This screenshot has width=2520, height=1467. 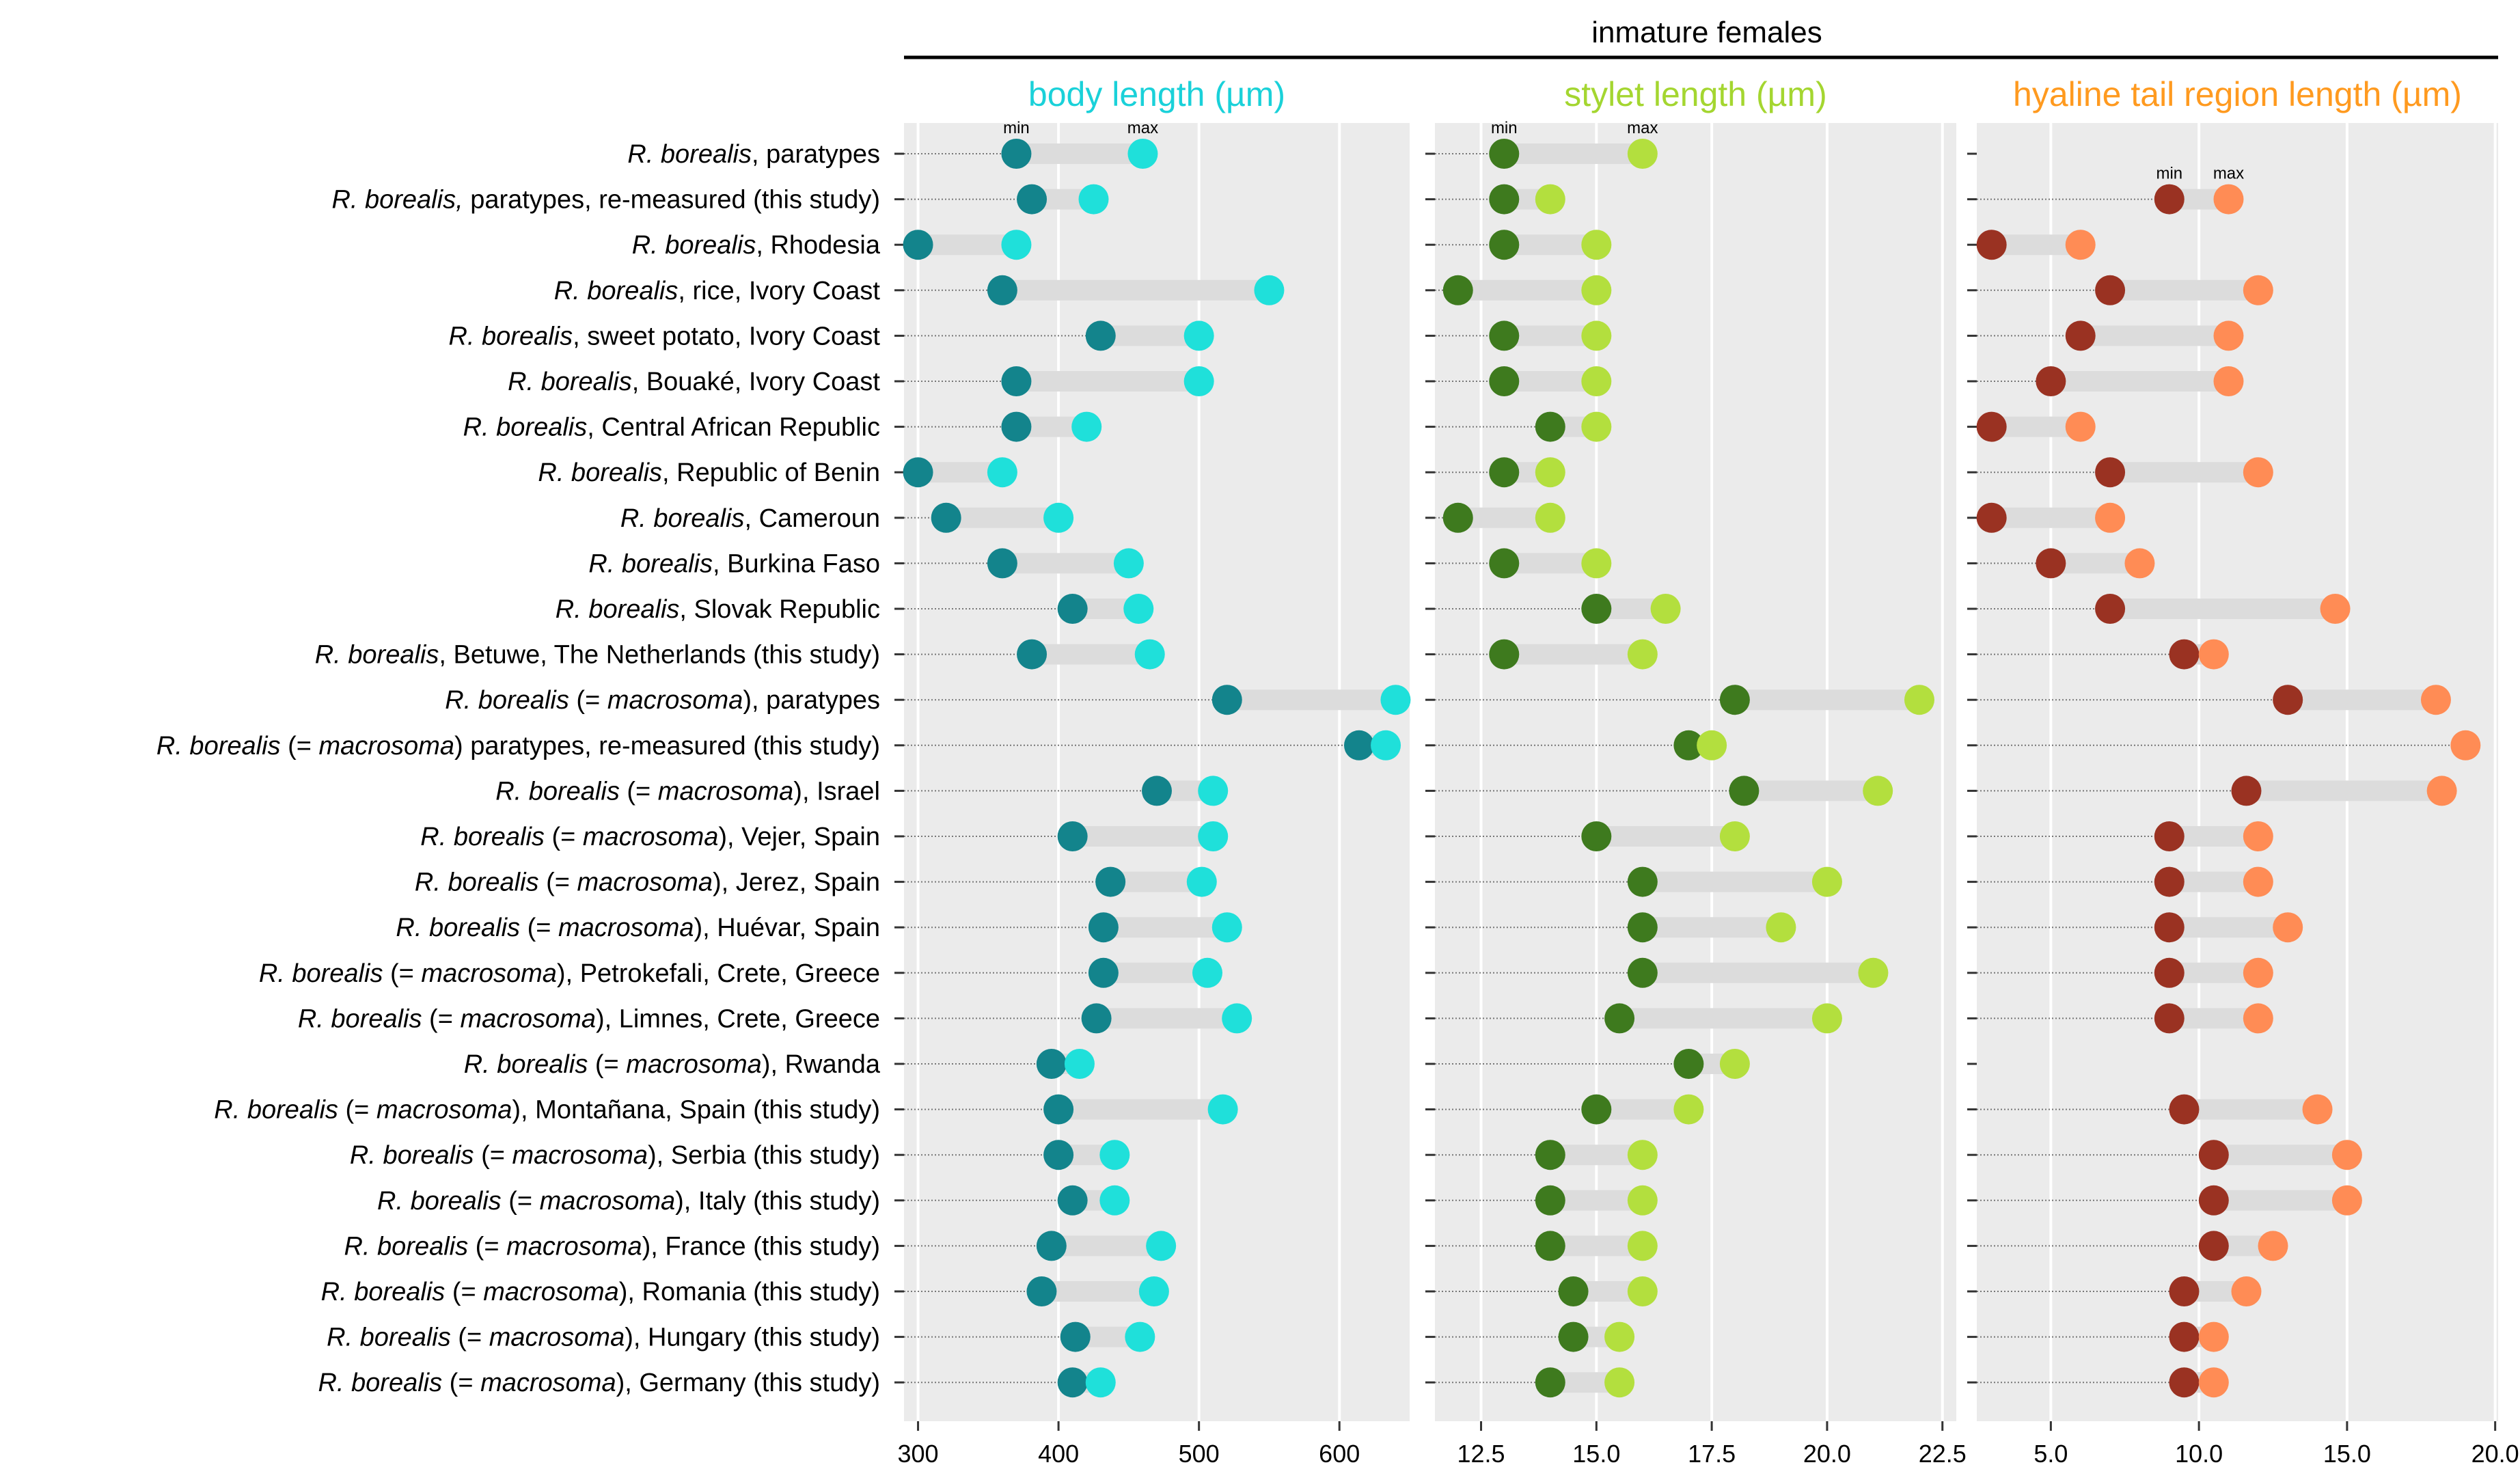 What do you see at coordinates (638, 928) in the screenshot?
I see `row-label: R. borealis (= macrosoma), Huévar, Spain` at bounding box center [638, 928].